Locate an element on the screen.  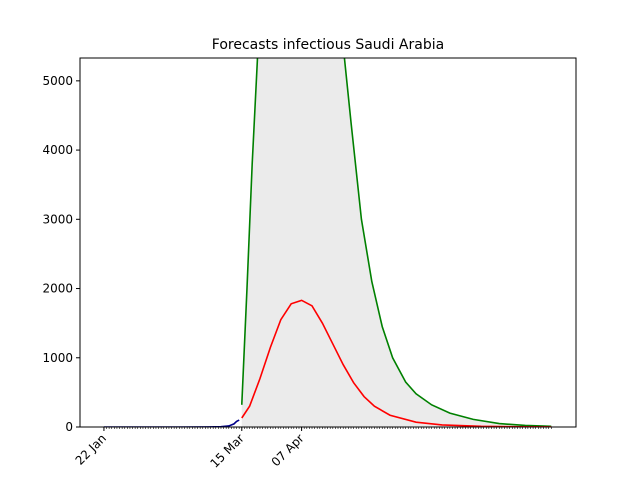
y-tick-label: 4000 is located at coordinates (57, 150).